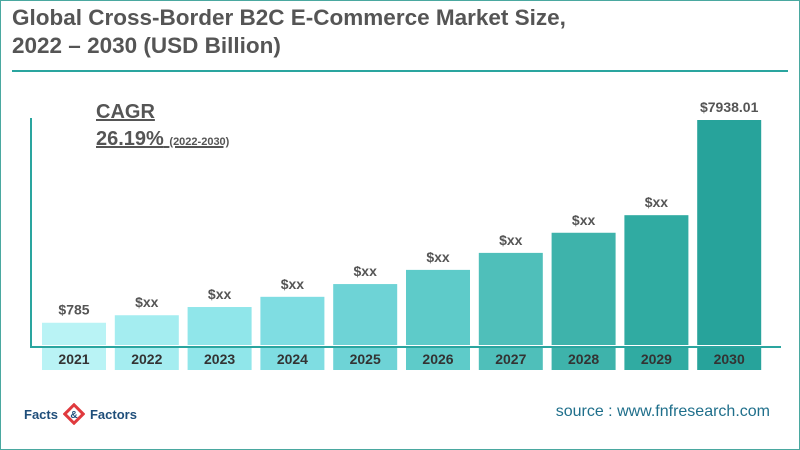 This screenshot has height=450, width=800. I want to click on category-box-2023, so click(219, 359).